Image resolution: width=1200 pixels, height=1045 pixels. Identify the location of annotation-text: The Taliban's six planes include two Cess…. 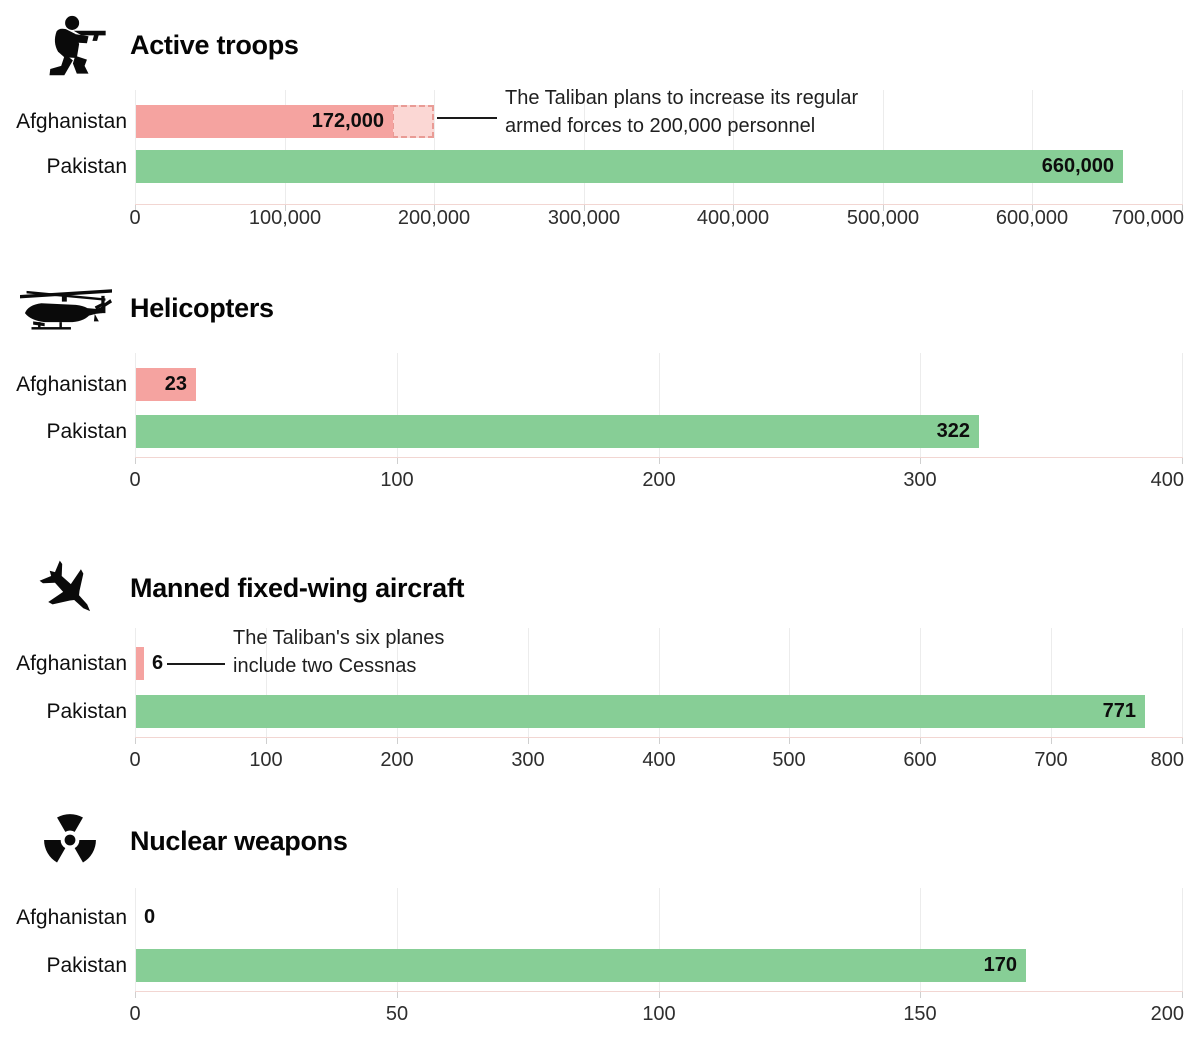
(338, 652).